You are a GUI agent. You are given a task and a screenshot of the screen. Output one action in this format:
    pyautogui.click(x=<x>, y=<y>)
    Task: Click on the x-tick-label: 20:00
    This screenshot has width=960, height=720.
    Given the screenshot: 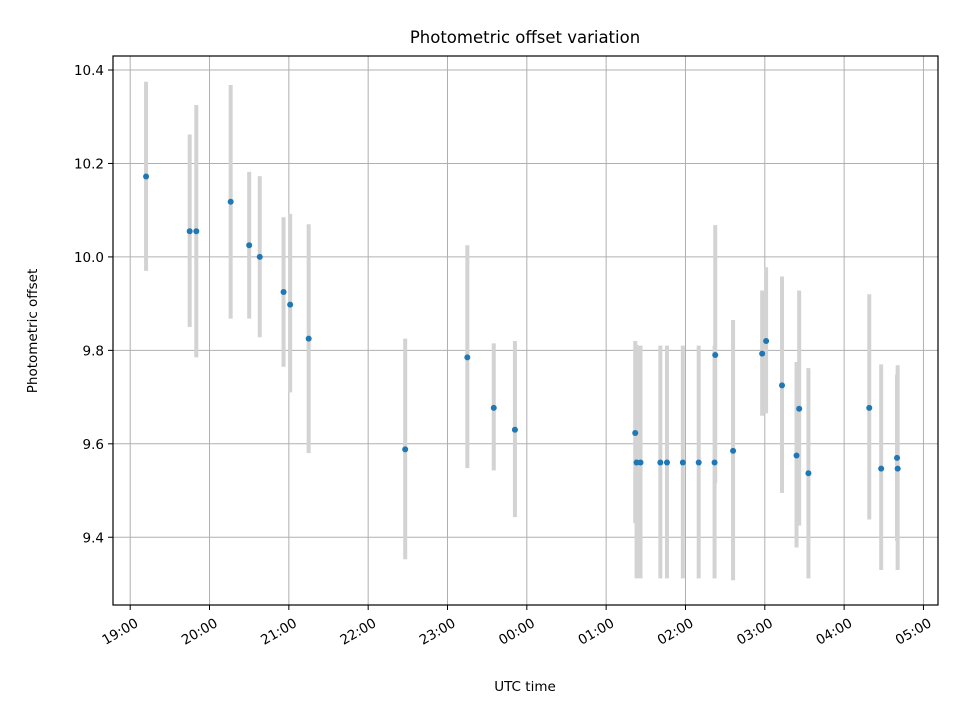 What is the action you would take?
    pyautogui.click(x=200, y=631)
    